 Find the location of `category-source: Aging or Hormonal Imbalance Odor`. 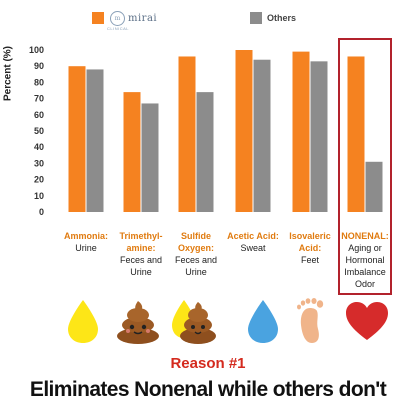

category-source: Aging or Hormonal Imbalance Odor is located at coordinates (365, 266).